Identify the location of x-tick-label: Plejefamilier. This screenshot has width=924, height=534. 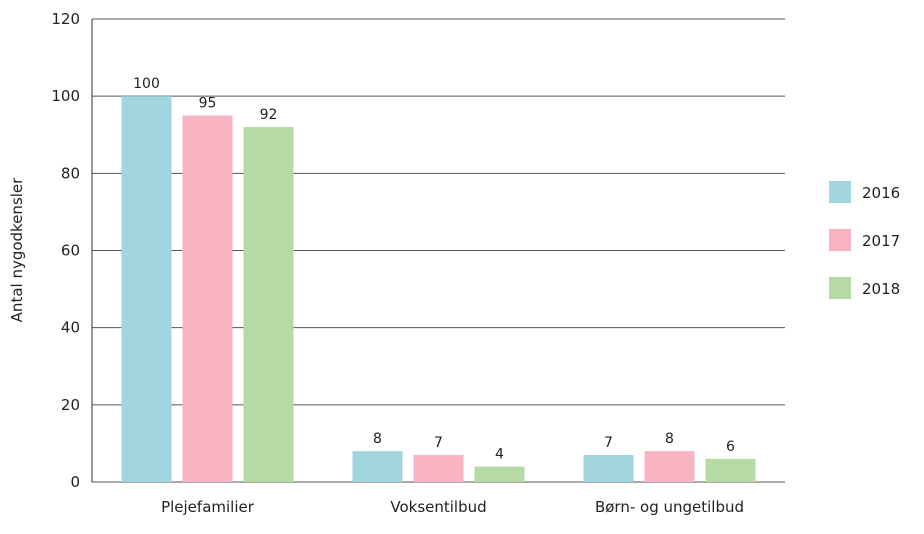
(208, 507).